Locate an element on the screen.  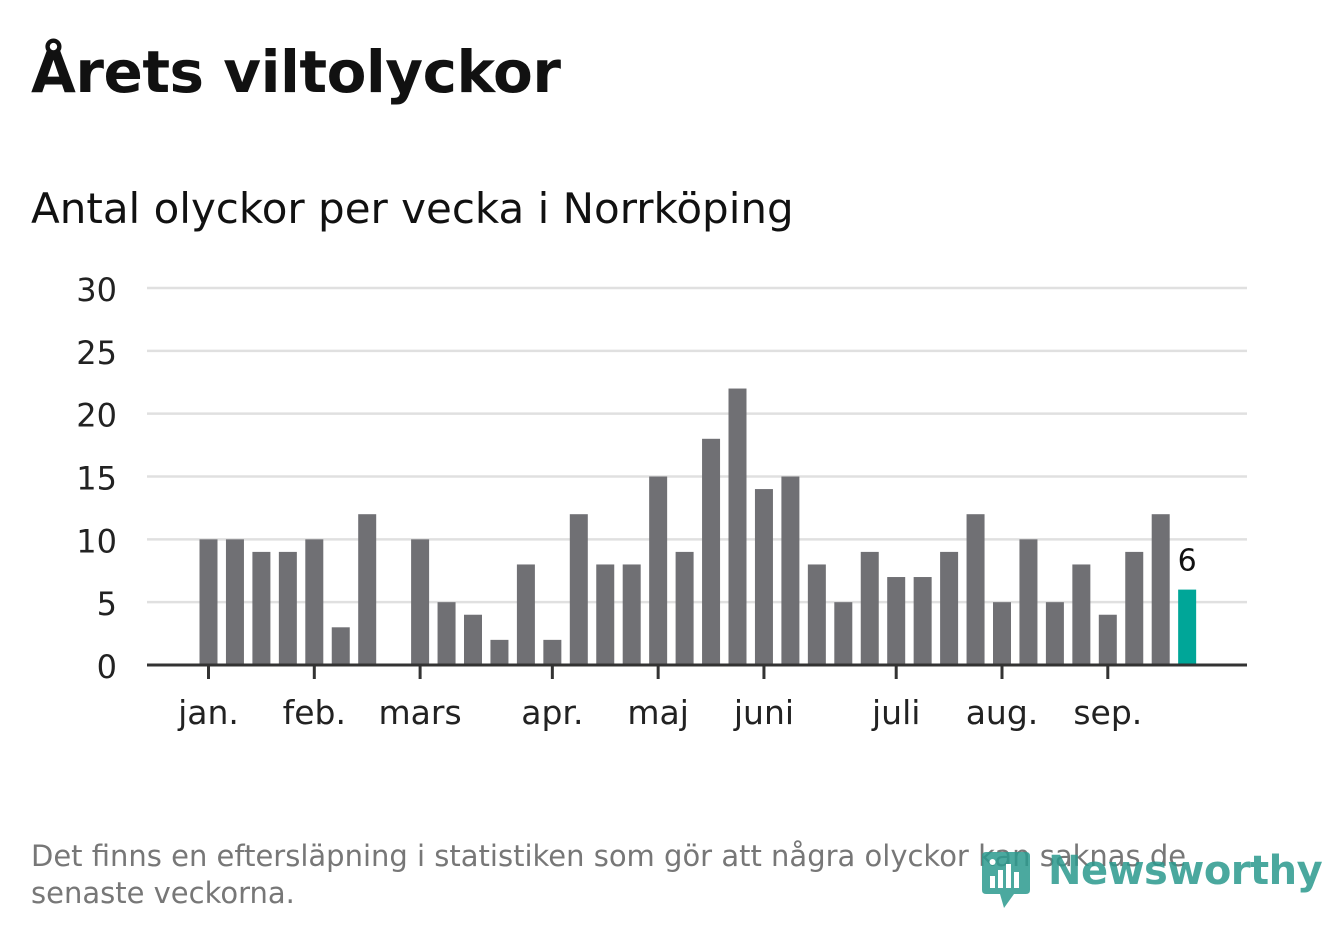
y-tick-label: 15 is located at coordinates (96, 479).